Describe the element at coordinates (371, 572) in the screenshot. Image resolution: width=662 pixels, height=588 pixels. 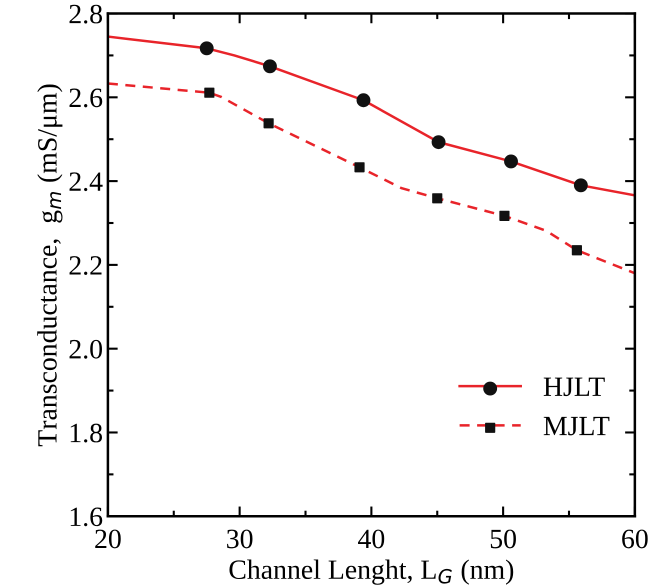
I see `x-axis-title: Channel Lenght, L$_{G}$ (nm)` at that location.